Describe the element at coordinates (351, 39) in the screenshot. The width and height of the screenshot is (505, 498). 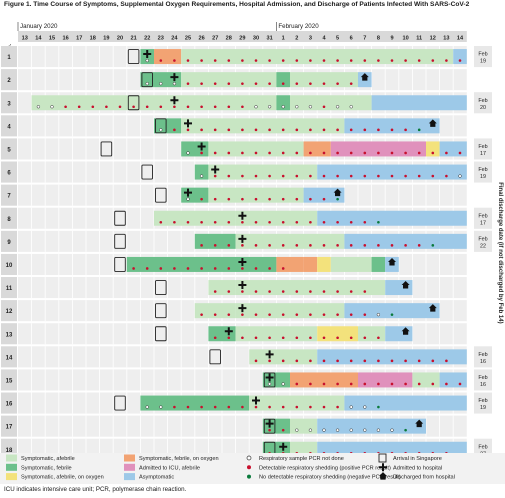
I see `day-label: 6` at that location.